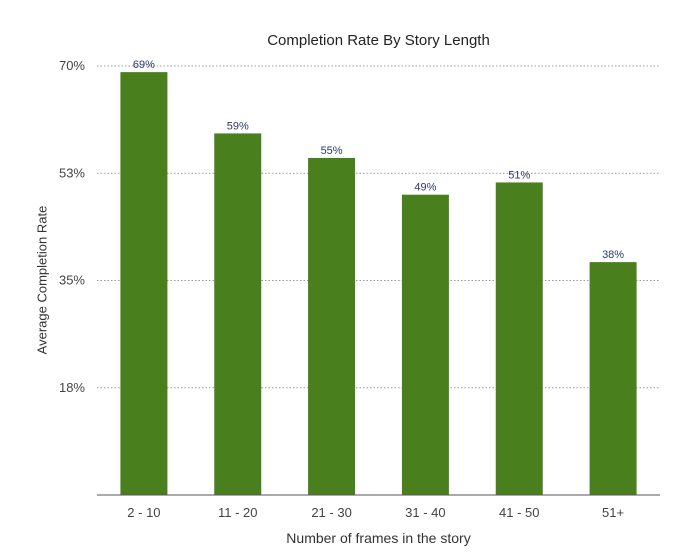  What do you see at coordinates (72, 172) in the screenshot?
I see `y-tick-label: 53%` at bounding box center [72, 172].